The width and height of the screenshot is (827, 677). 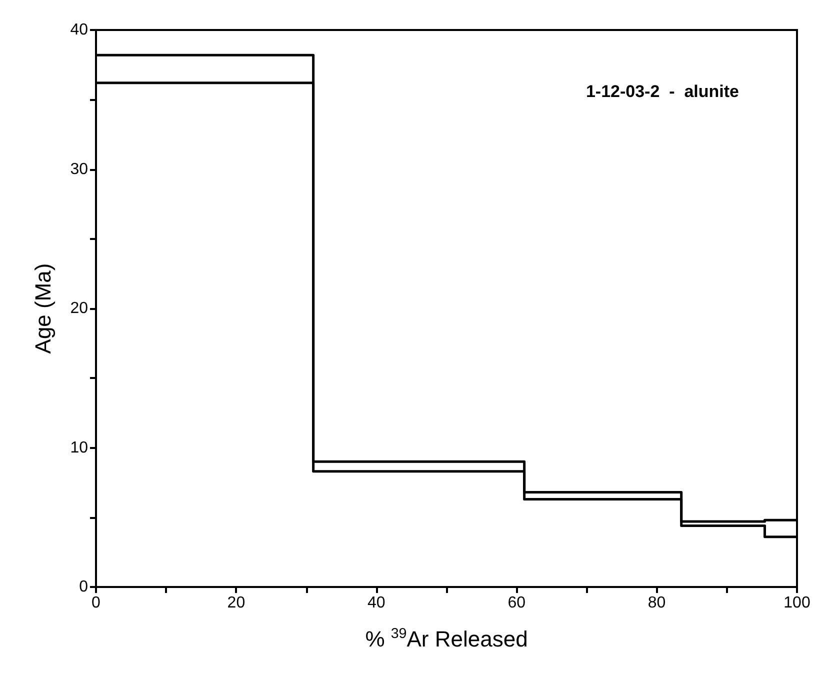 What do you see at coordinates (236, 603) in the screenshot?
I see `x-tick-label: 20` at bounding box center [236, 603].